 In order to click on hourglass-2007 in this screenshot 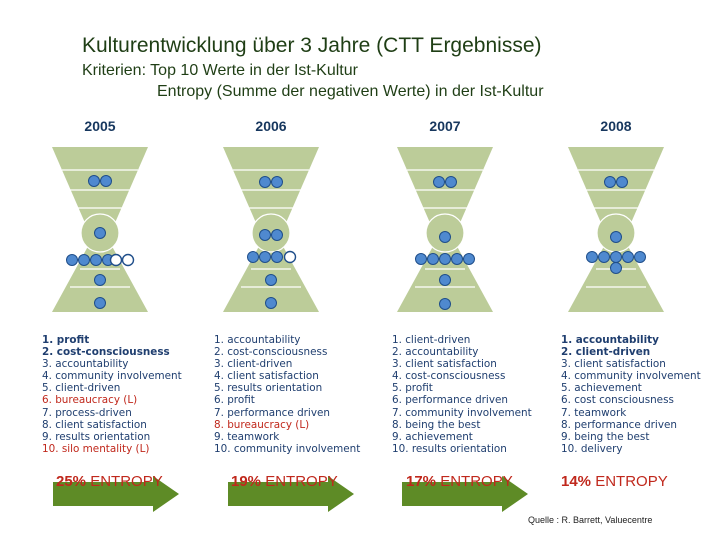, I will do `click(445, 229)`.